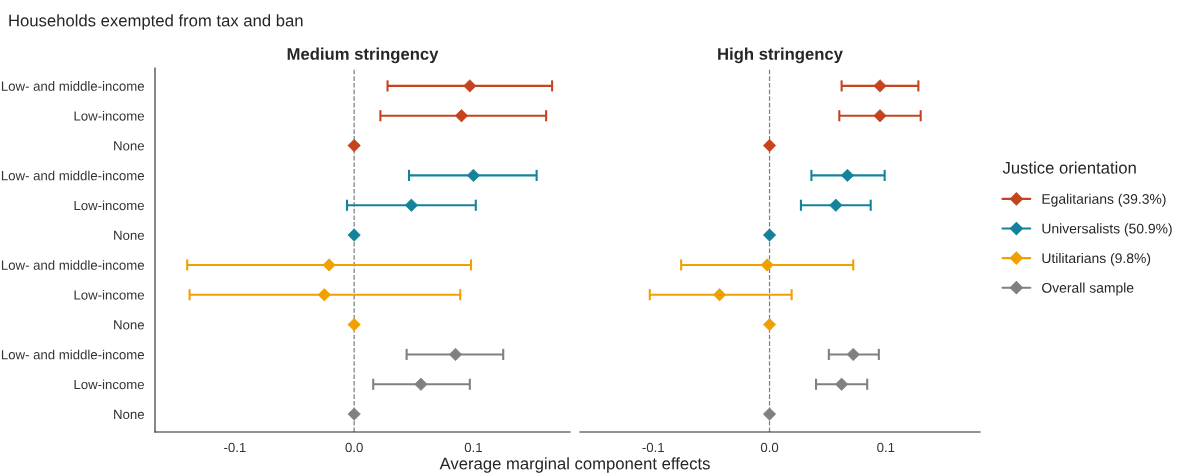 This screenshot has width=1190, height=476. I want to click on chart-title: Medium stringency, so click(363, 55).